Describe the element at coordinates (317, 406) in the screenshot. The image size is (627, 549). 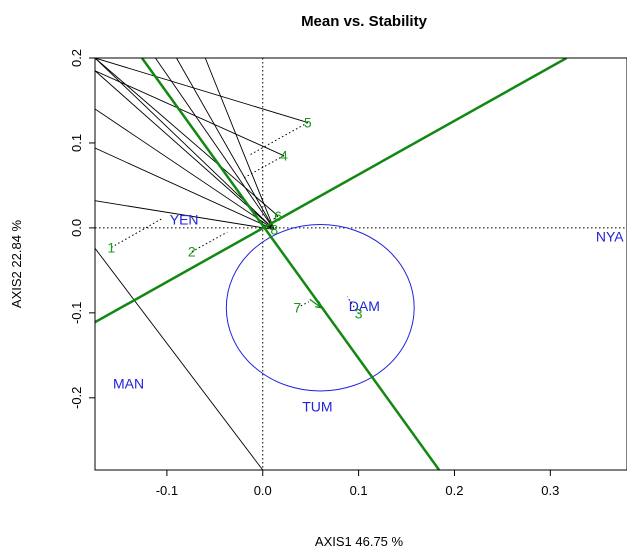
I see `environment-label-tum: TUM` at that location.